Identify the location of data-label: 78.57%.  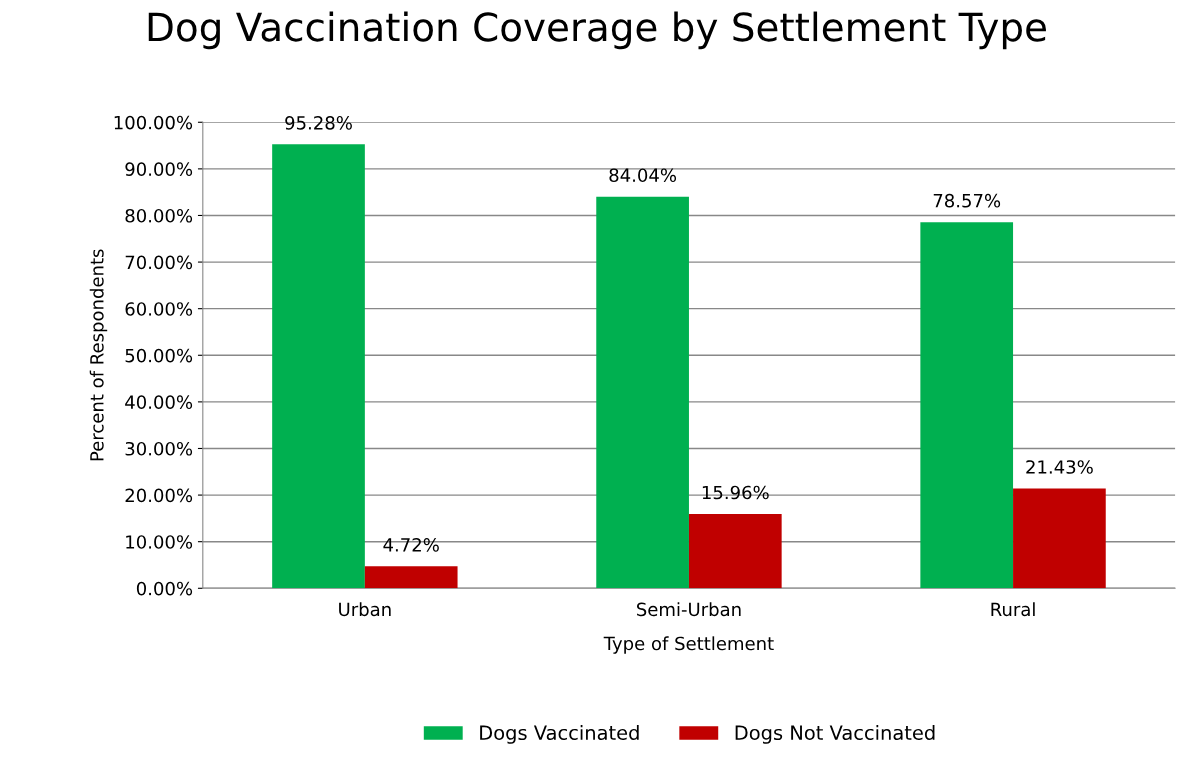
(967, 200).